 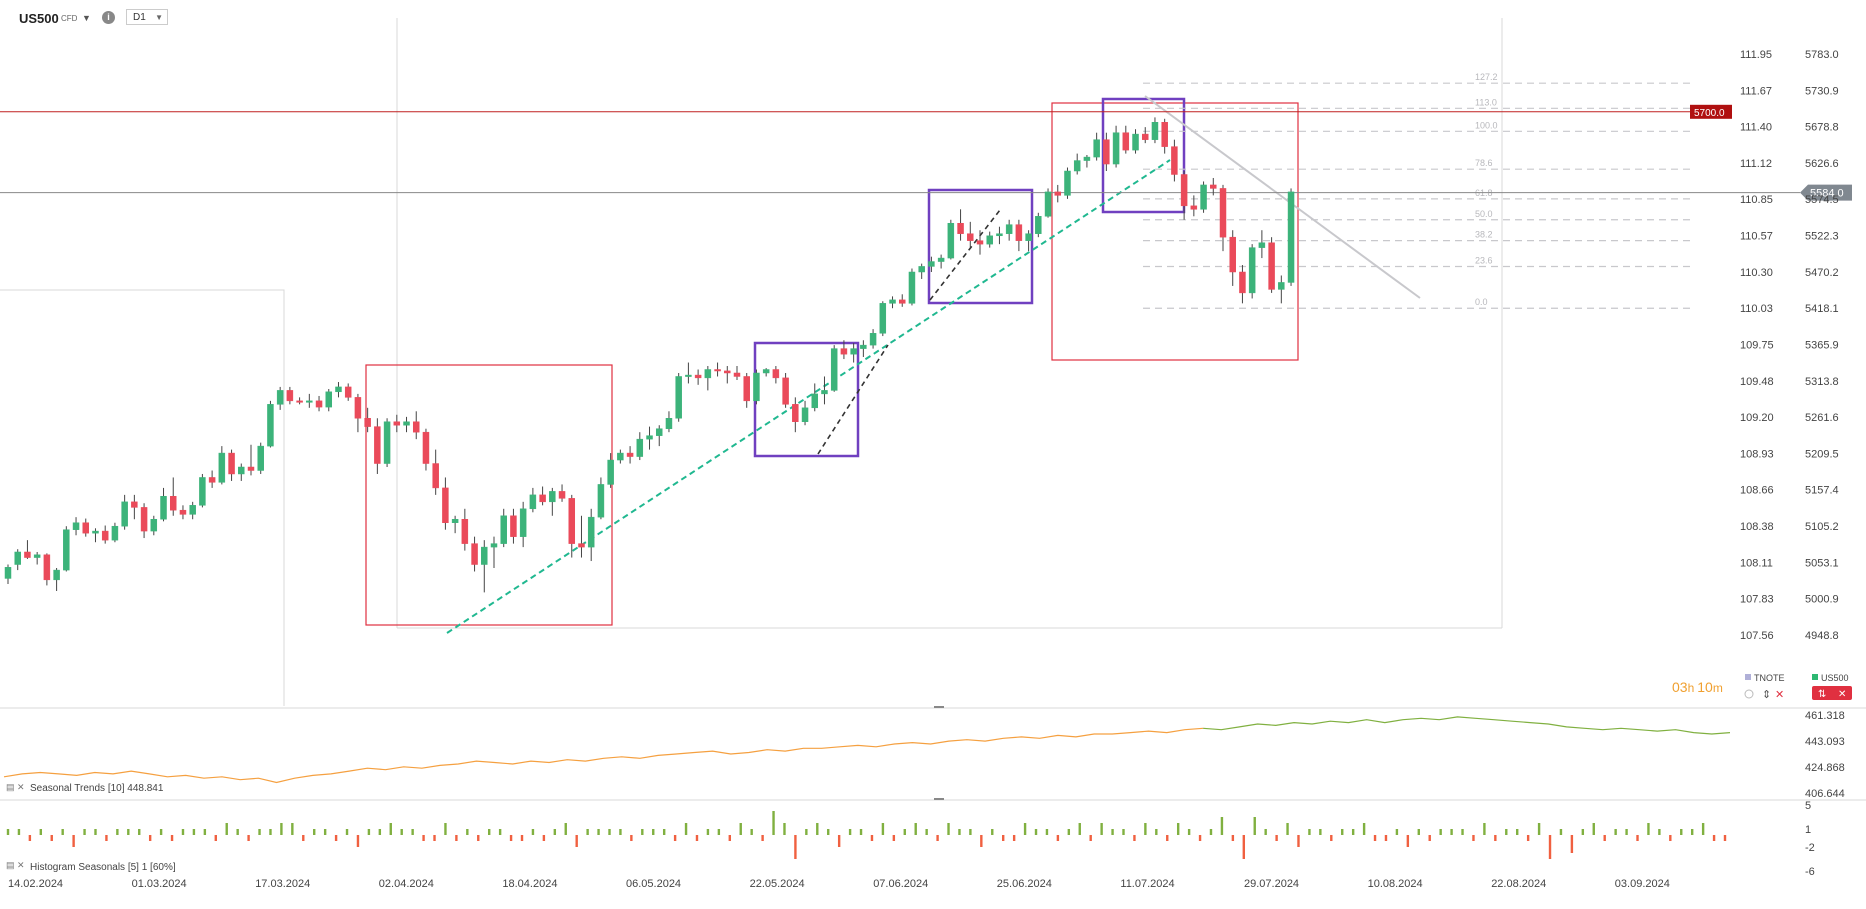 I want to click on date-tick-label: 22.08.2024, so click(x=1518, y=884).